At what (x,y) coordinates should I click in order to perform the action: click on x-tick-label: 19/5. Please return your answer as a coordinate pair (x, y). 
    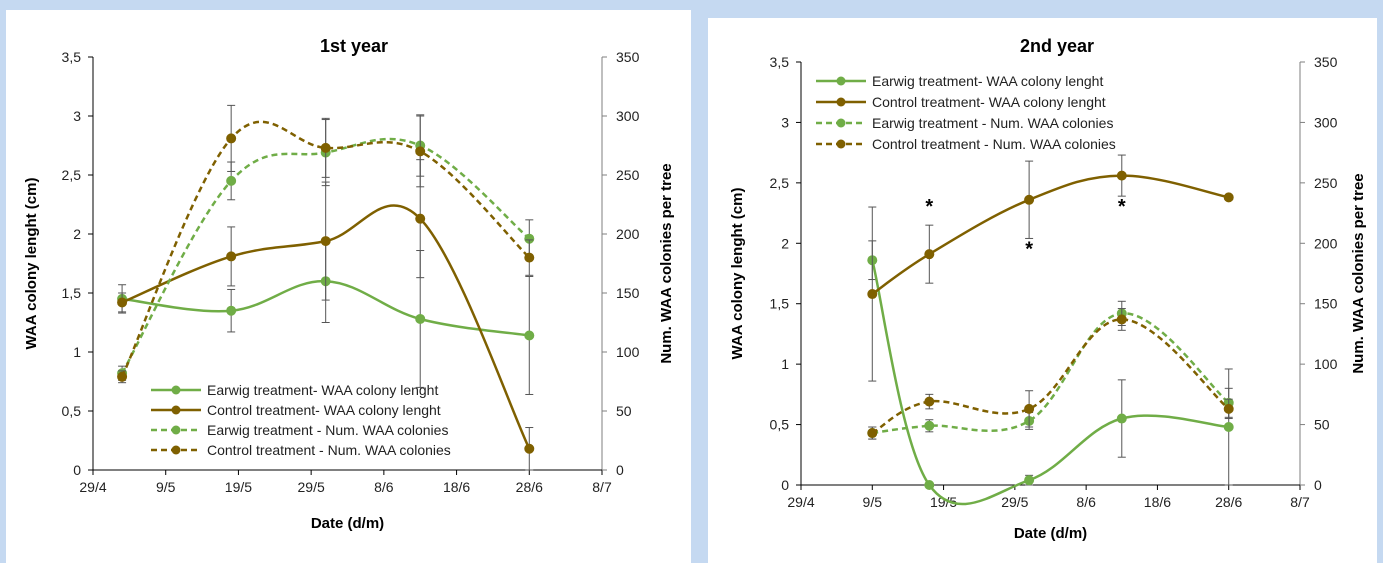
    Looking at the image, I should click on (943, 502).